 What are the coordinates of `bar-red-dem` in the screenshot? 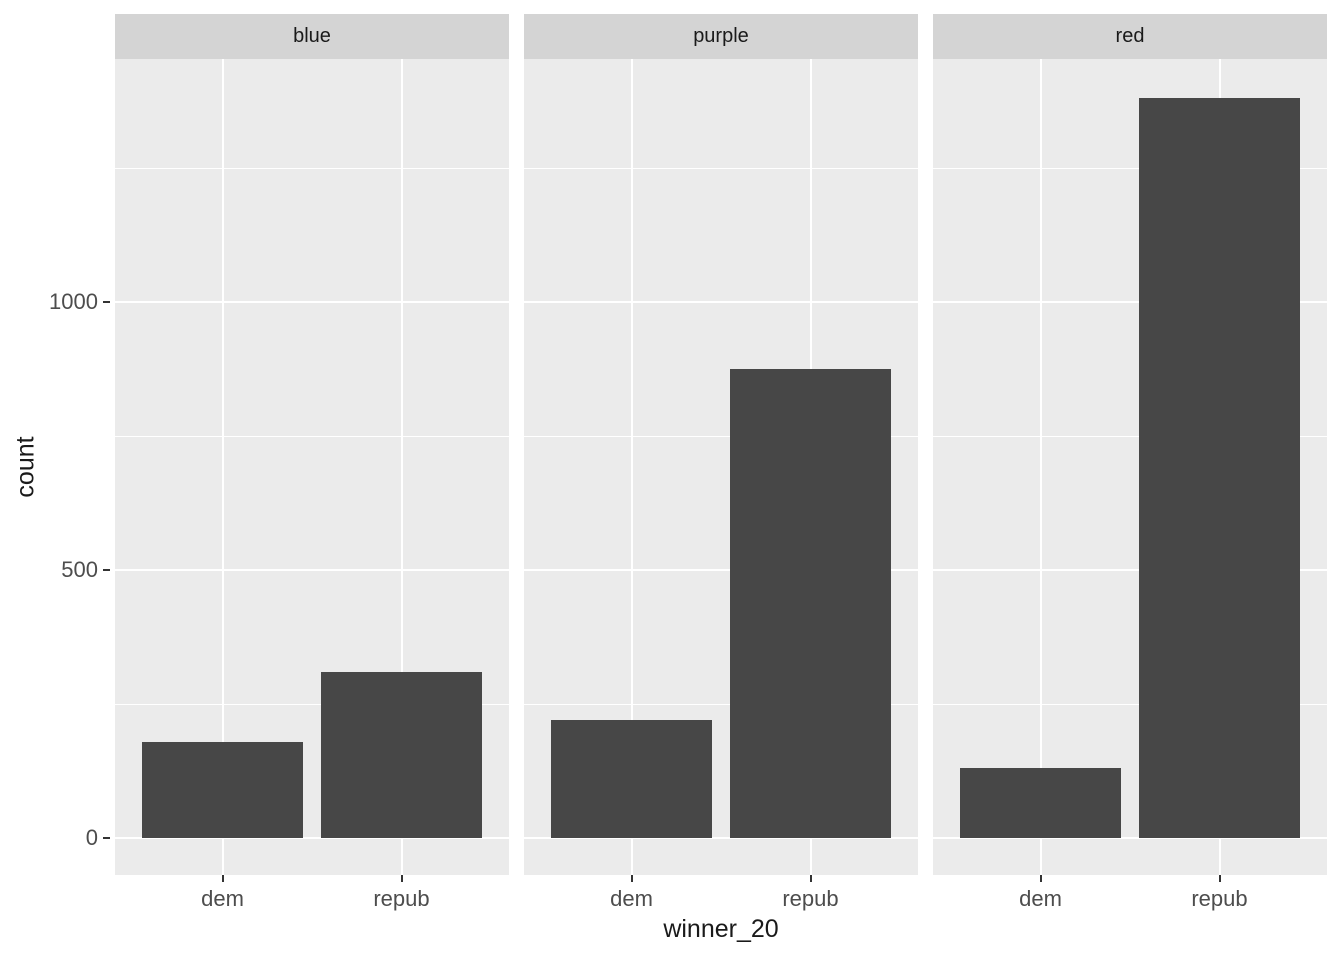 It's located at (1040, 803).